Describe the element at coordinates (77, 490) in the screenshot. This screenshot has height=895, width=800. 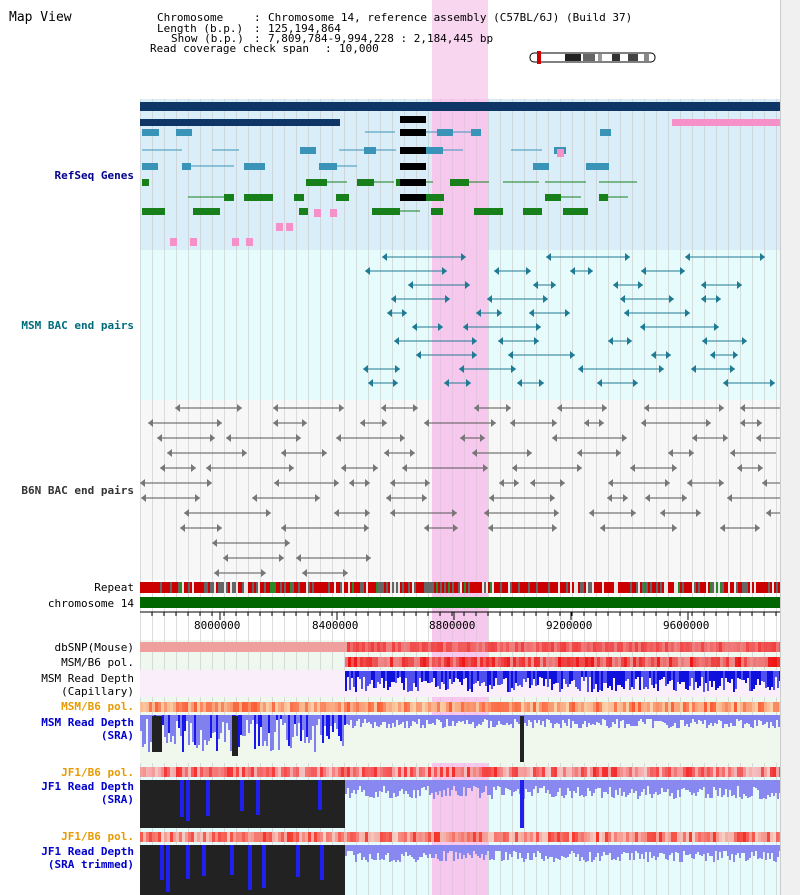
I see `track-label-b6n-bac: B6N BAC end pairs` at that location.